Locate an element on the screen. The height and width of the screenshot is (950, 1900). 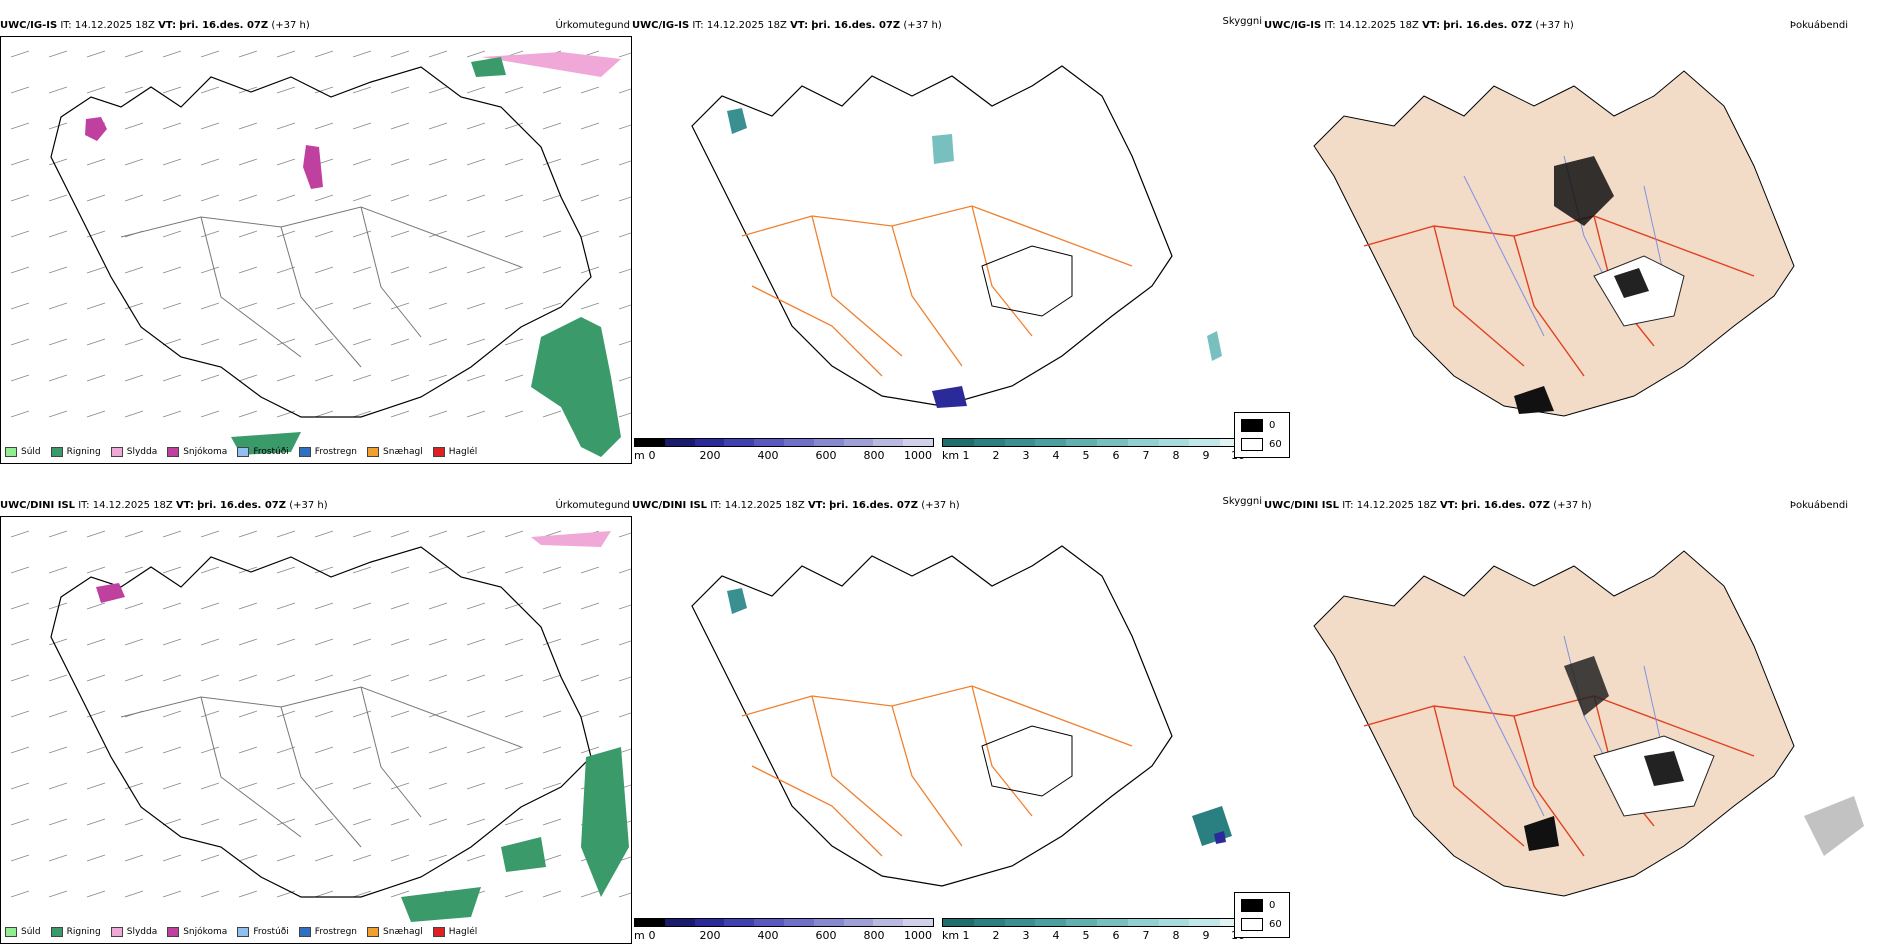
fog-legend-swatch is located at coordinates (1252, 905).